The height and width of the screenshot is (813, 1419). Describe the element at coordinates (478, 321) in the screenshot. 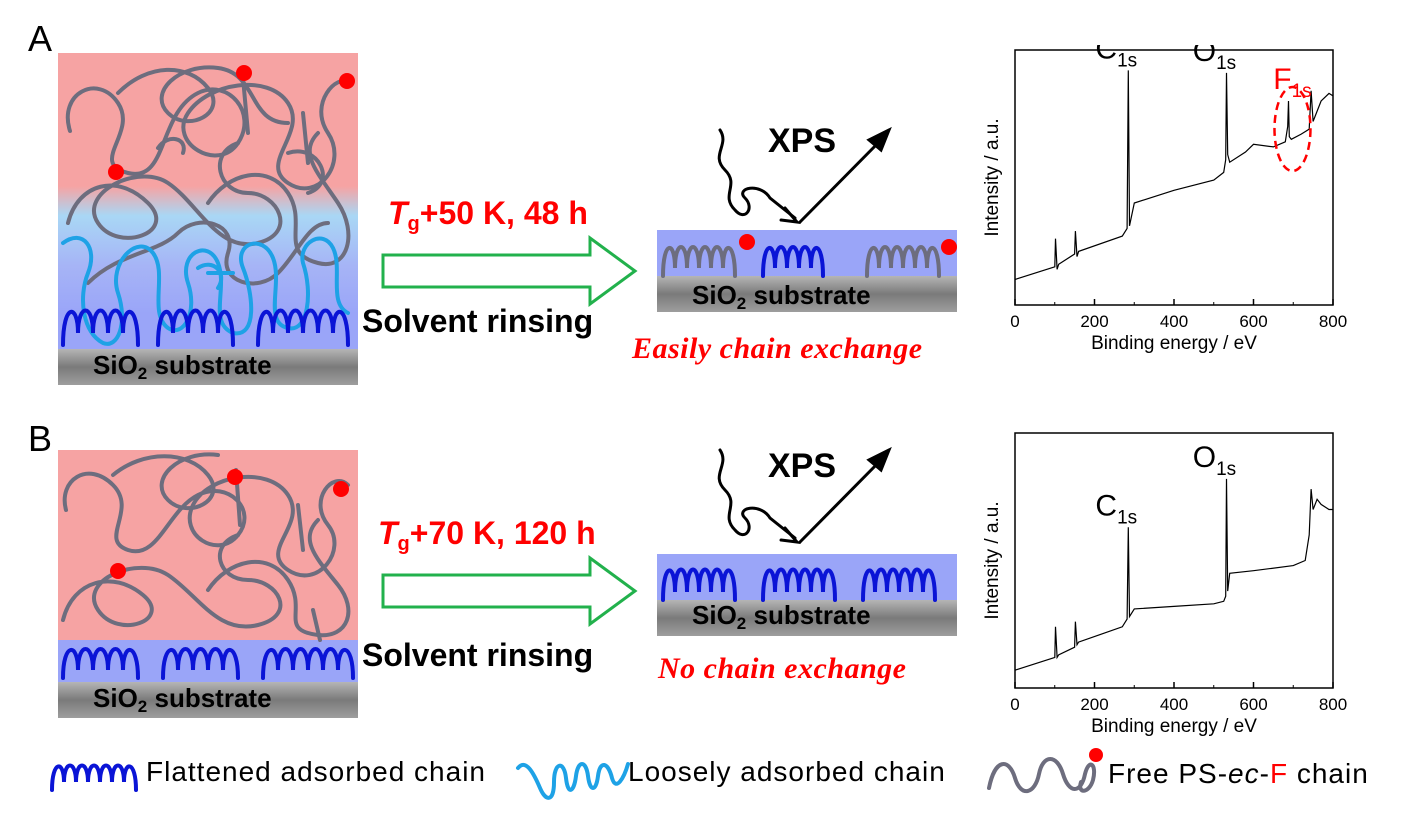

I see `rinse-label-a: Solvent rinsing` at that location.